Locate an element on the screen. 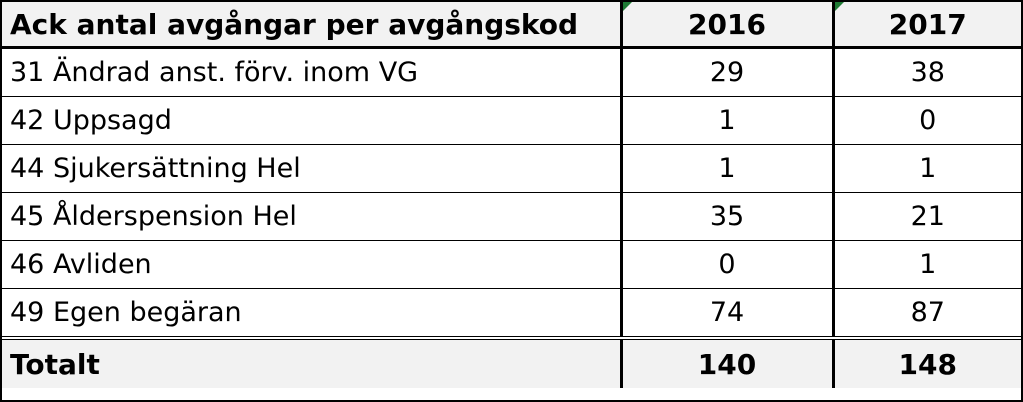 Image resolution: width=1023 pixels, height=402 pixels. total-row: Totalt 140 148 is located at coordinates (511, 362).